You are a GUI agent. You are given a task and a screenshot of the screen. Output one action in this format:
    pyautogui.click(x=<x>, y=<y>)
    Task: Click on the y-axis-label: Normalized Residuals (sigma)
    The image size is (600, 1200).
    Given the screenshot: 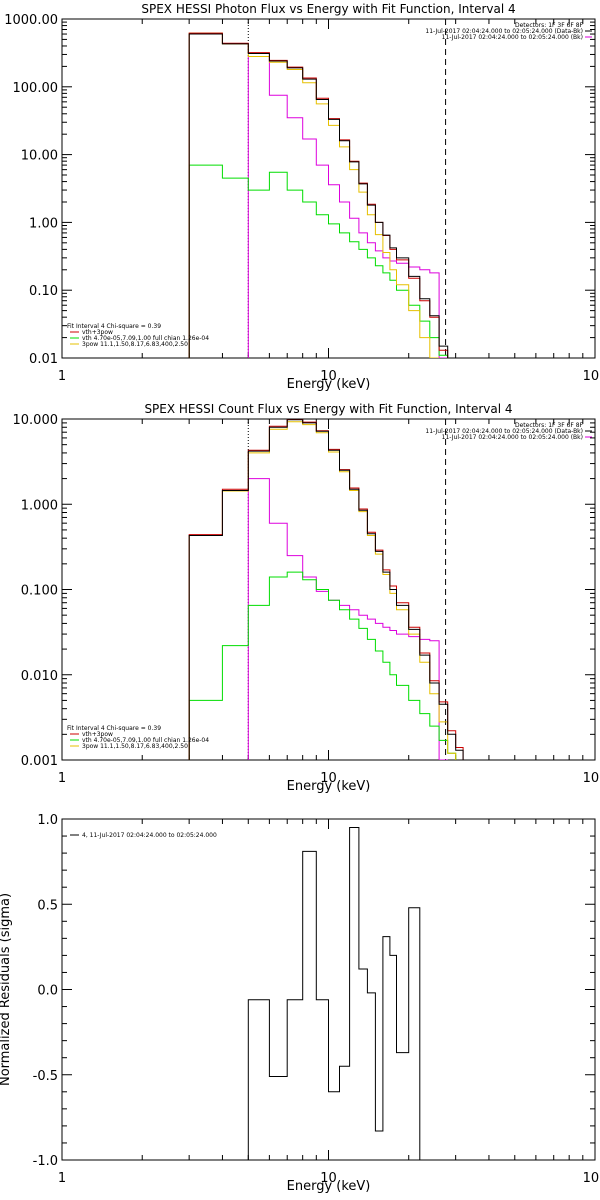 What is the action you would take?
    pyautogui.click(x=6, y=989)
    